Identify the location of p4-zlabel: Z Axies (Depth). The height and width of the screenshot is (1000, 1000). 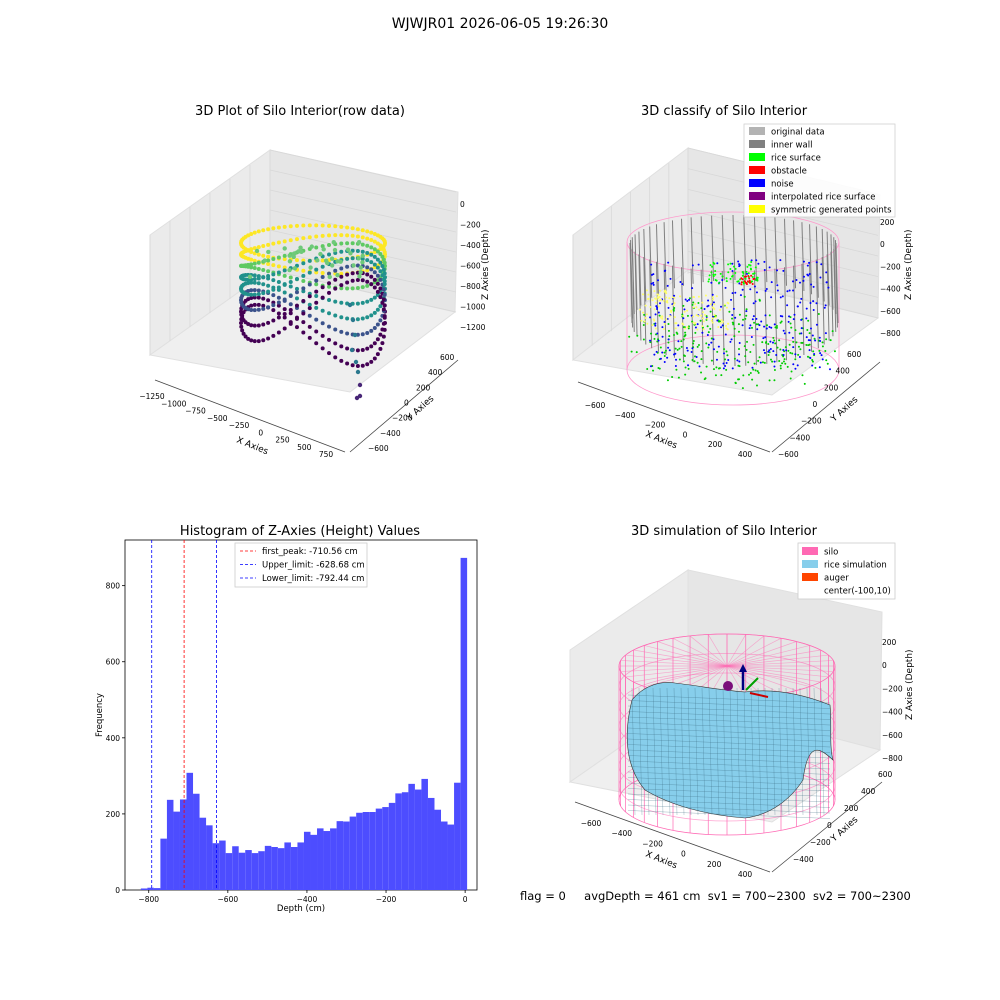
(910, 684).